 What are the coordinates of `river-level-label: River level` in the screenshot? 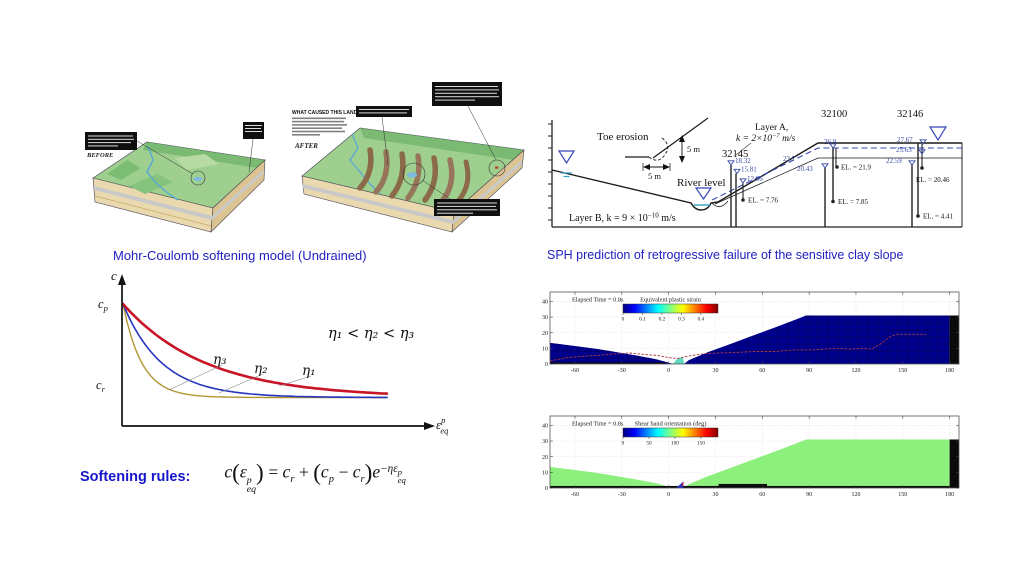 It's located at (701, 183).